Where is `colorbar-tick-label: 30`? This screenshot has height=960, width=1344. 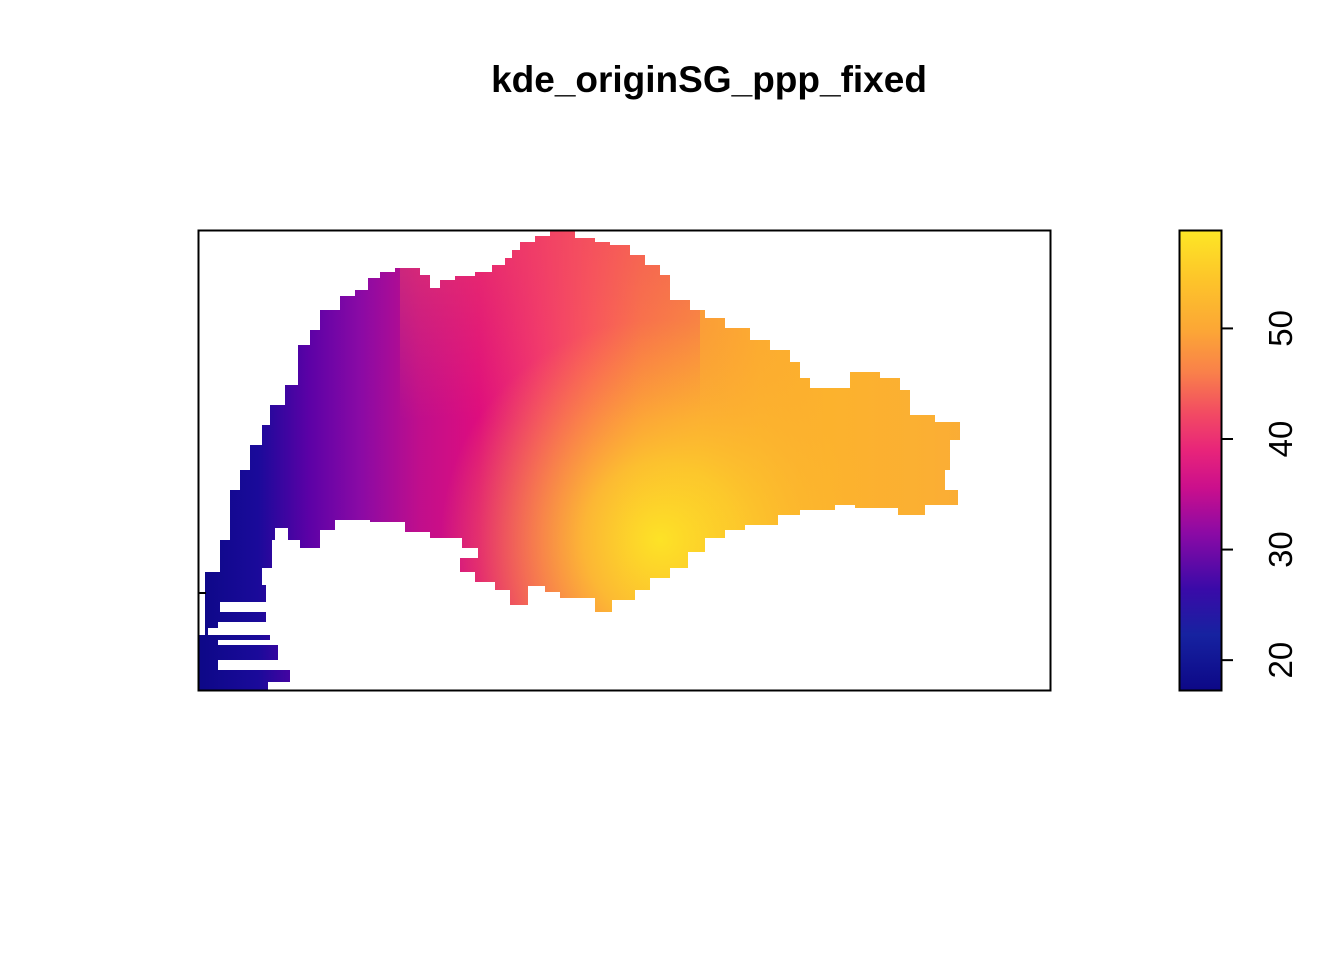 colorbar-tick-label: 30 is located at coordinates (1280, 549).